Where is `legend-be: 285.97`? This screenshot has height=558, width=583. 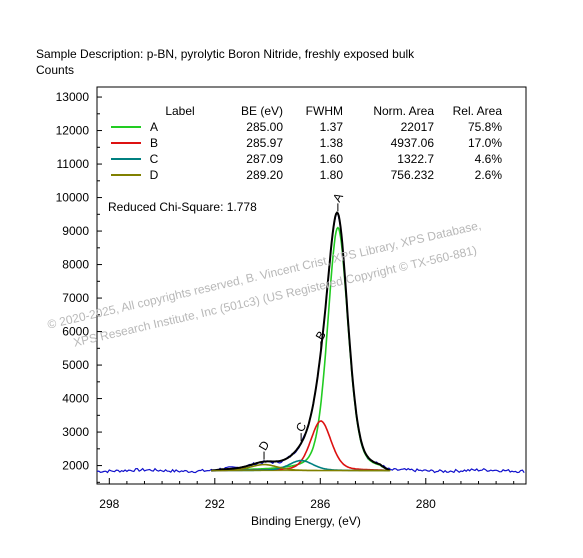 legend-be: 285.97 is located at coordinates (264, 143).